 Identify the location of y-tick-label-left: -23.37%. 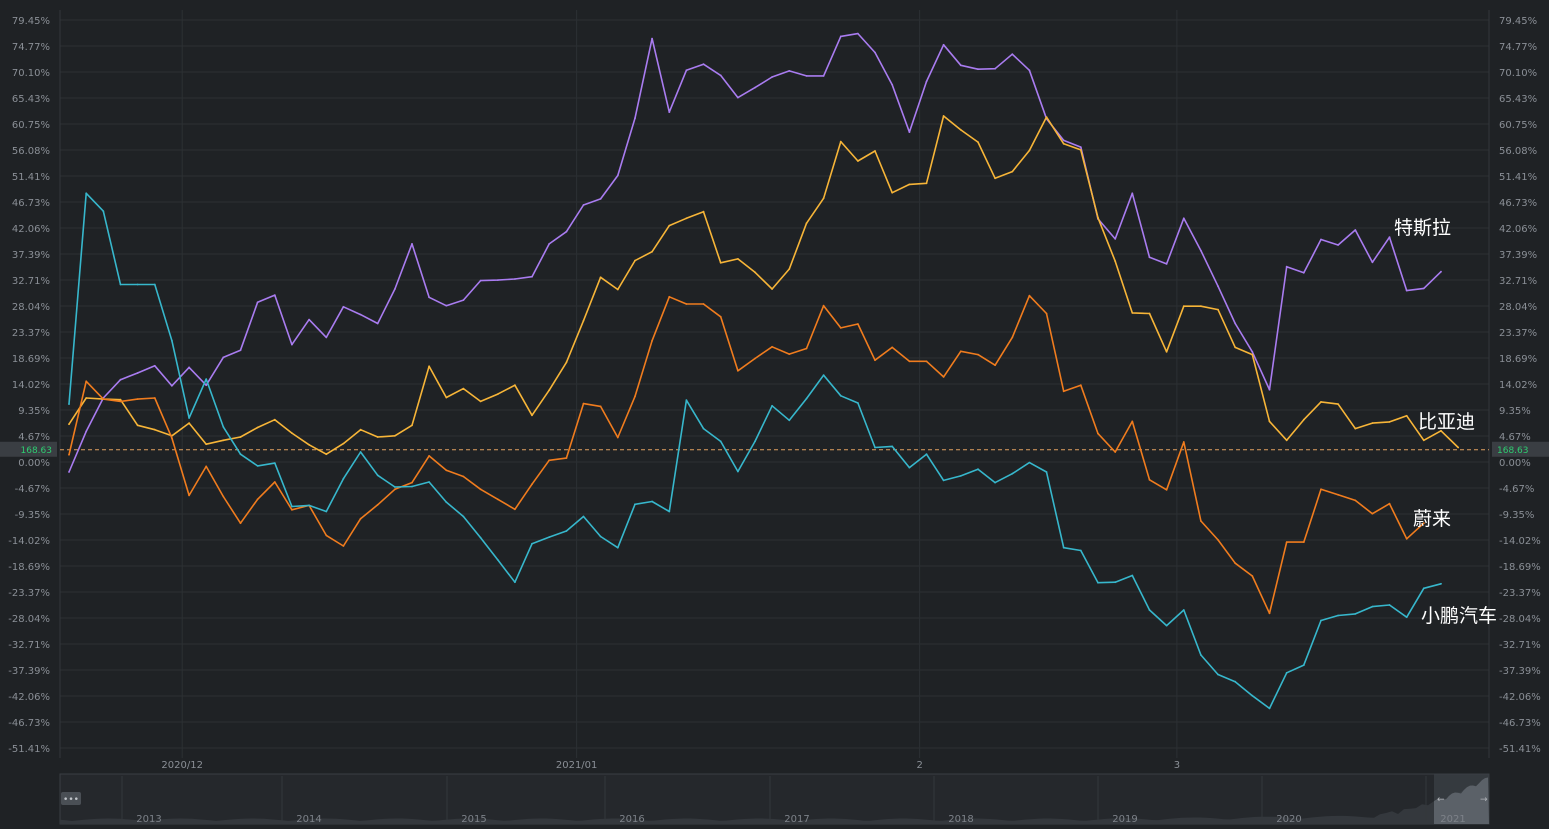
(29, 593).